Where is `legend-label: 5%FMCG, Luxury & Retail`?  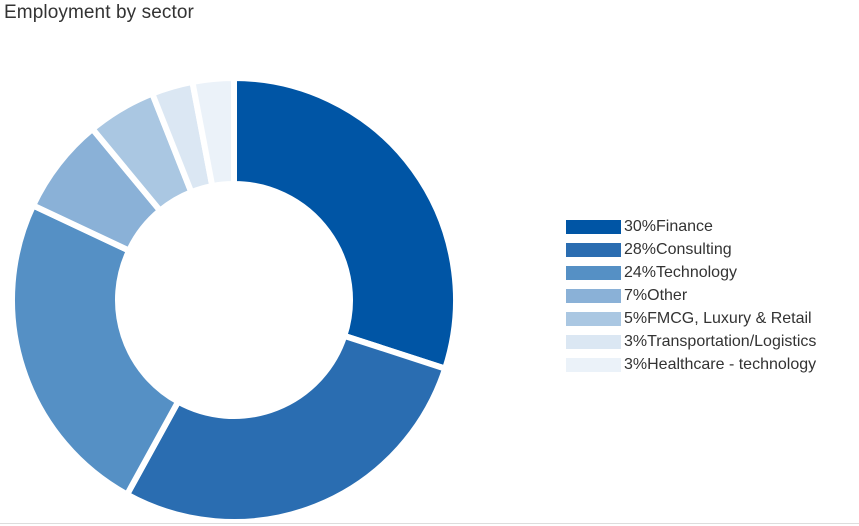
legend-label: 5%FMCG, Luxury & Retail is located at coordinates (718, 319).